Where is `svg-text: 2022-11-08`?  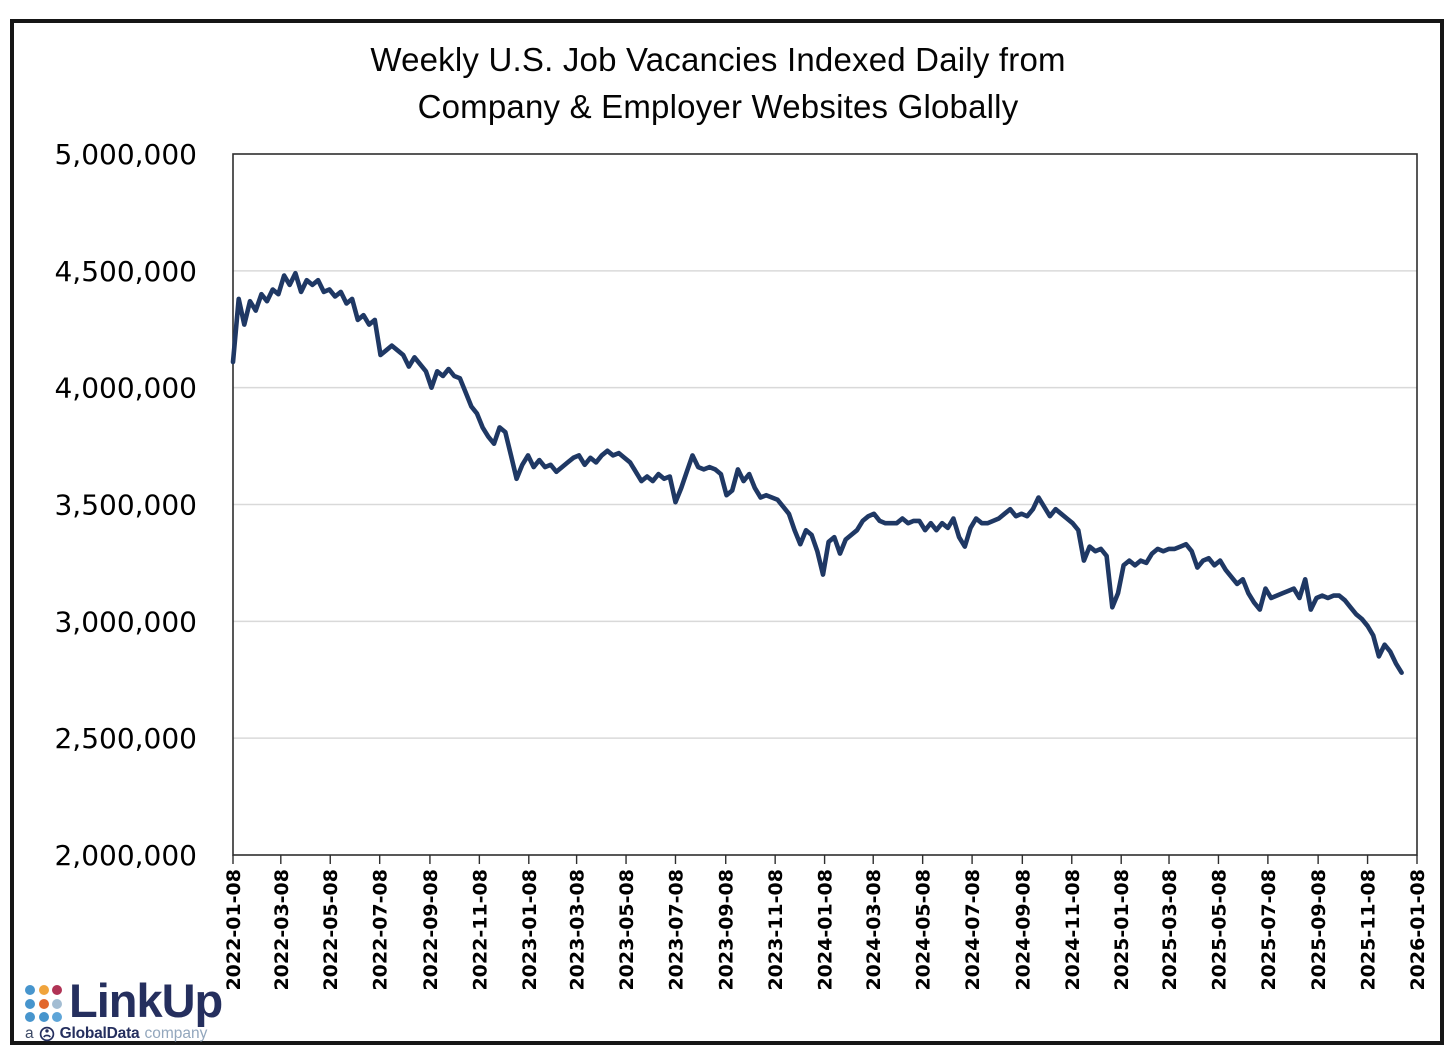
svg-text: 2022-11-08 is located at coordinates (480, 930).